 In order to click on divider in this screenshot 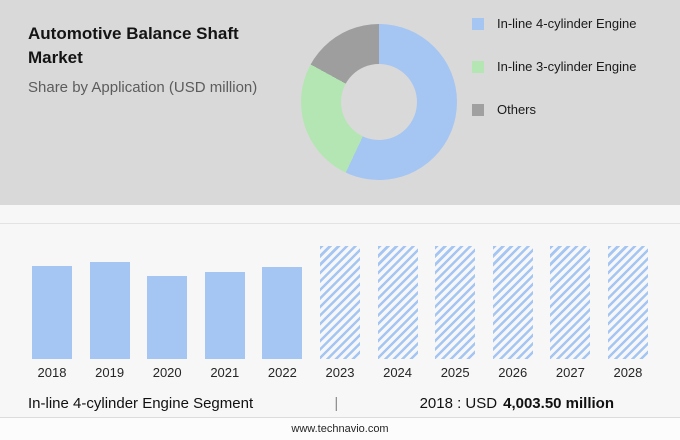, I will do `click(340, 223)`.